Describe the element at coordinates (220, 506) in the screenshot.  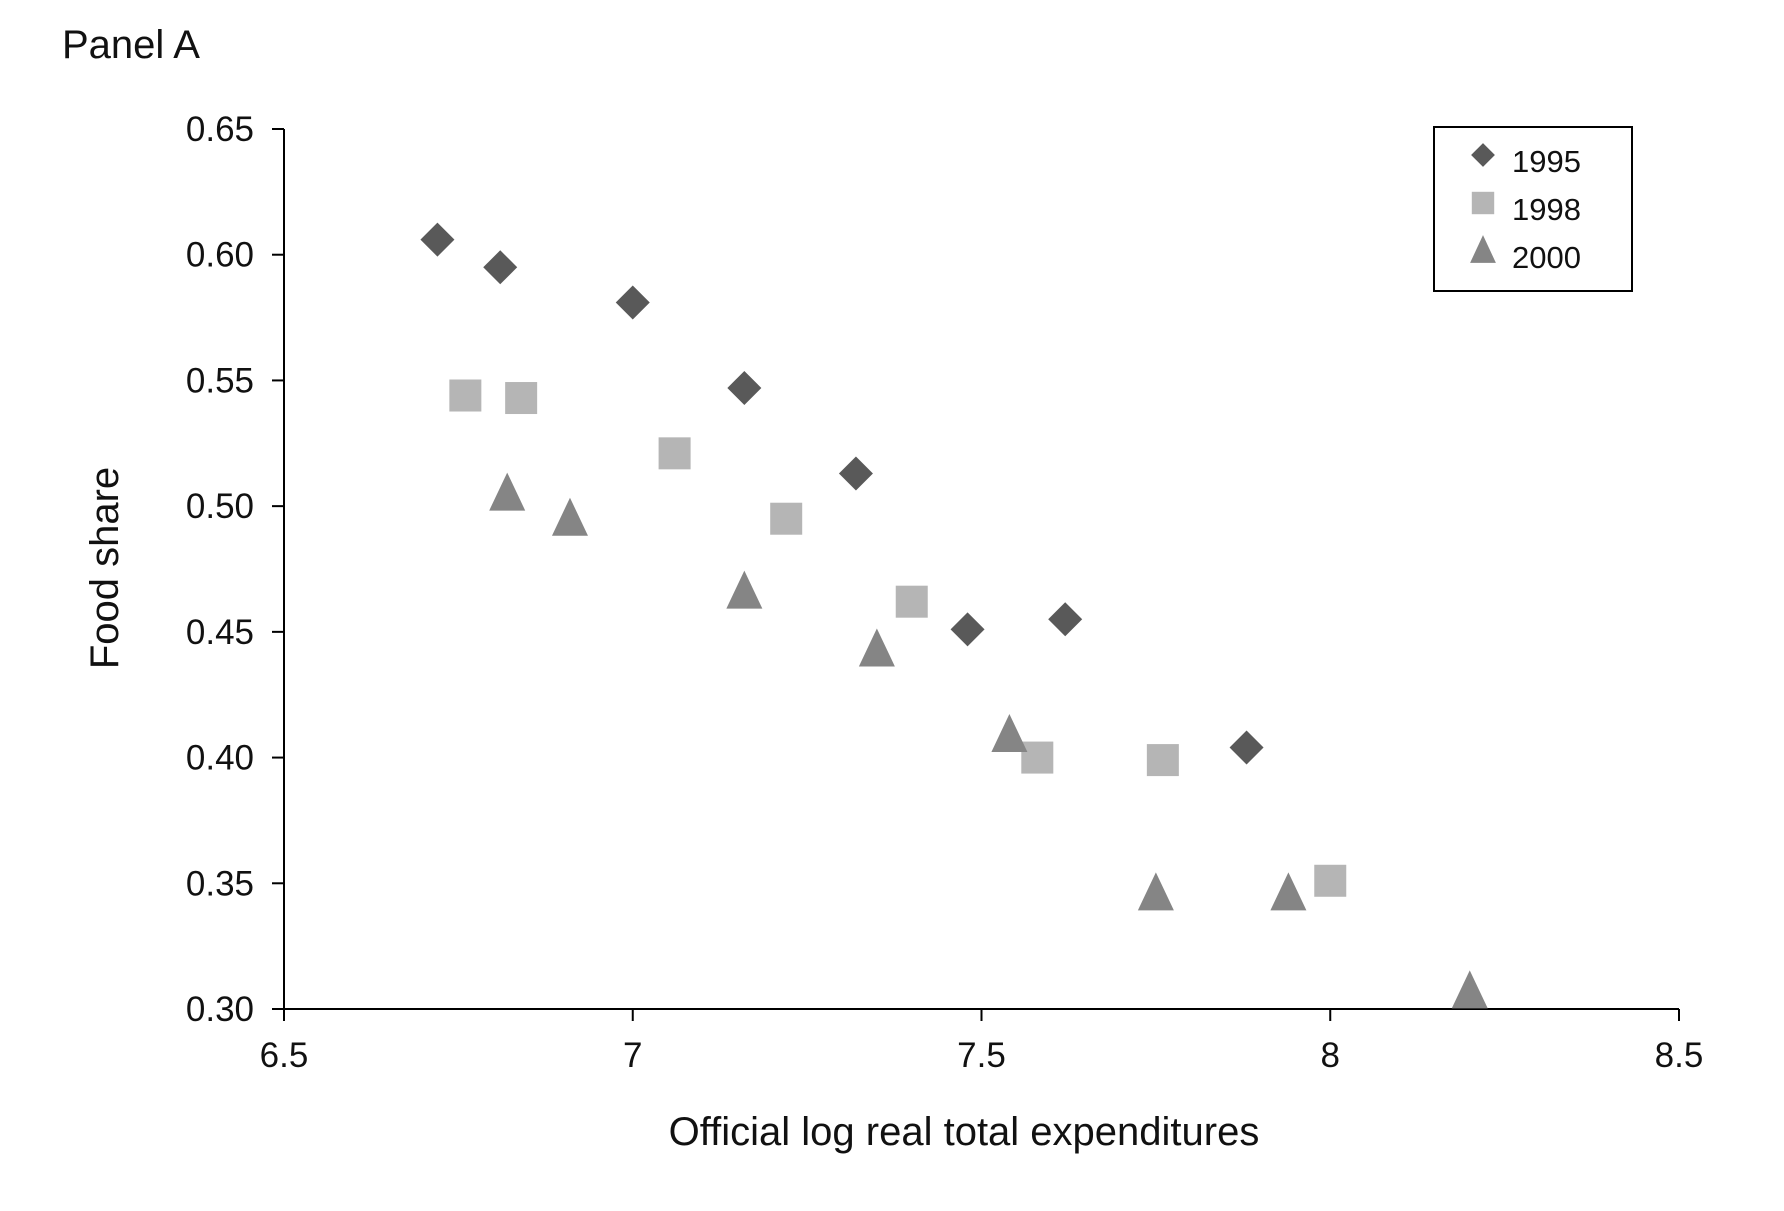
I see `y-tick-label: 0.50` at that location.